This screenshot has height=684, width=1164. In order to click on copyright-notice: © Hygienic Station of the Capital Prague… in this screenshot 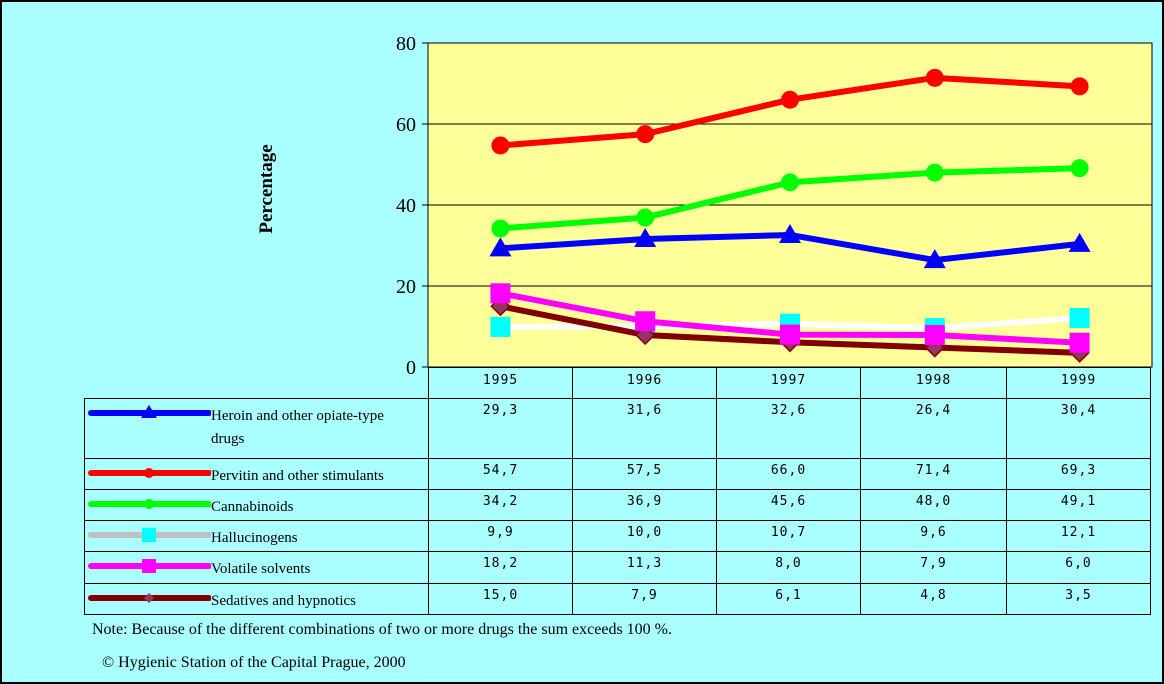, I will do `click(254, 662)`.